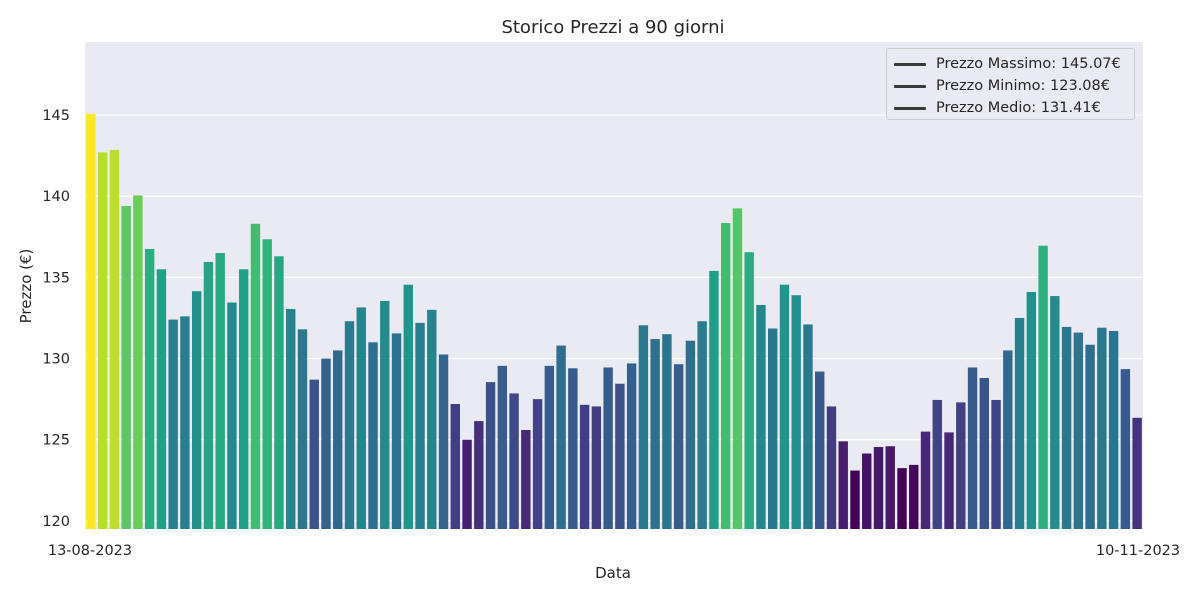 The height and width of the screenshot is (600, 1200). Describe the element at coordinates (56, 360) in the screenshot. I see `y-tick-label: 130` at that location.